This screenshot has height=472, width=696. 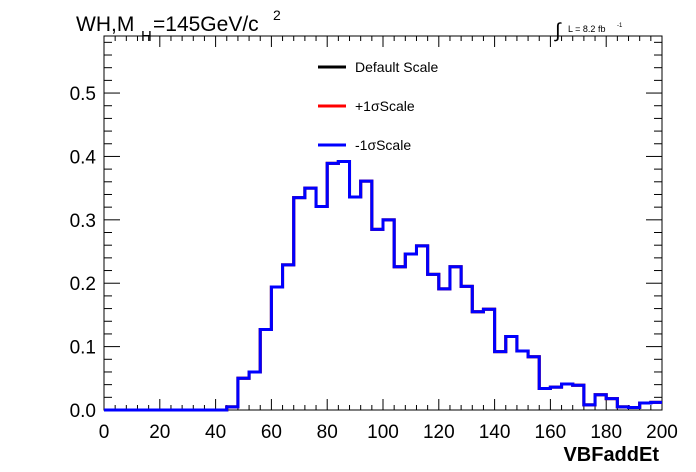 I want to click on x-tick-label: 180, so click(x=606, y=432).